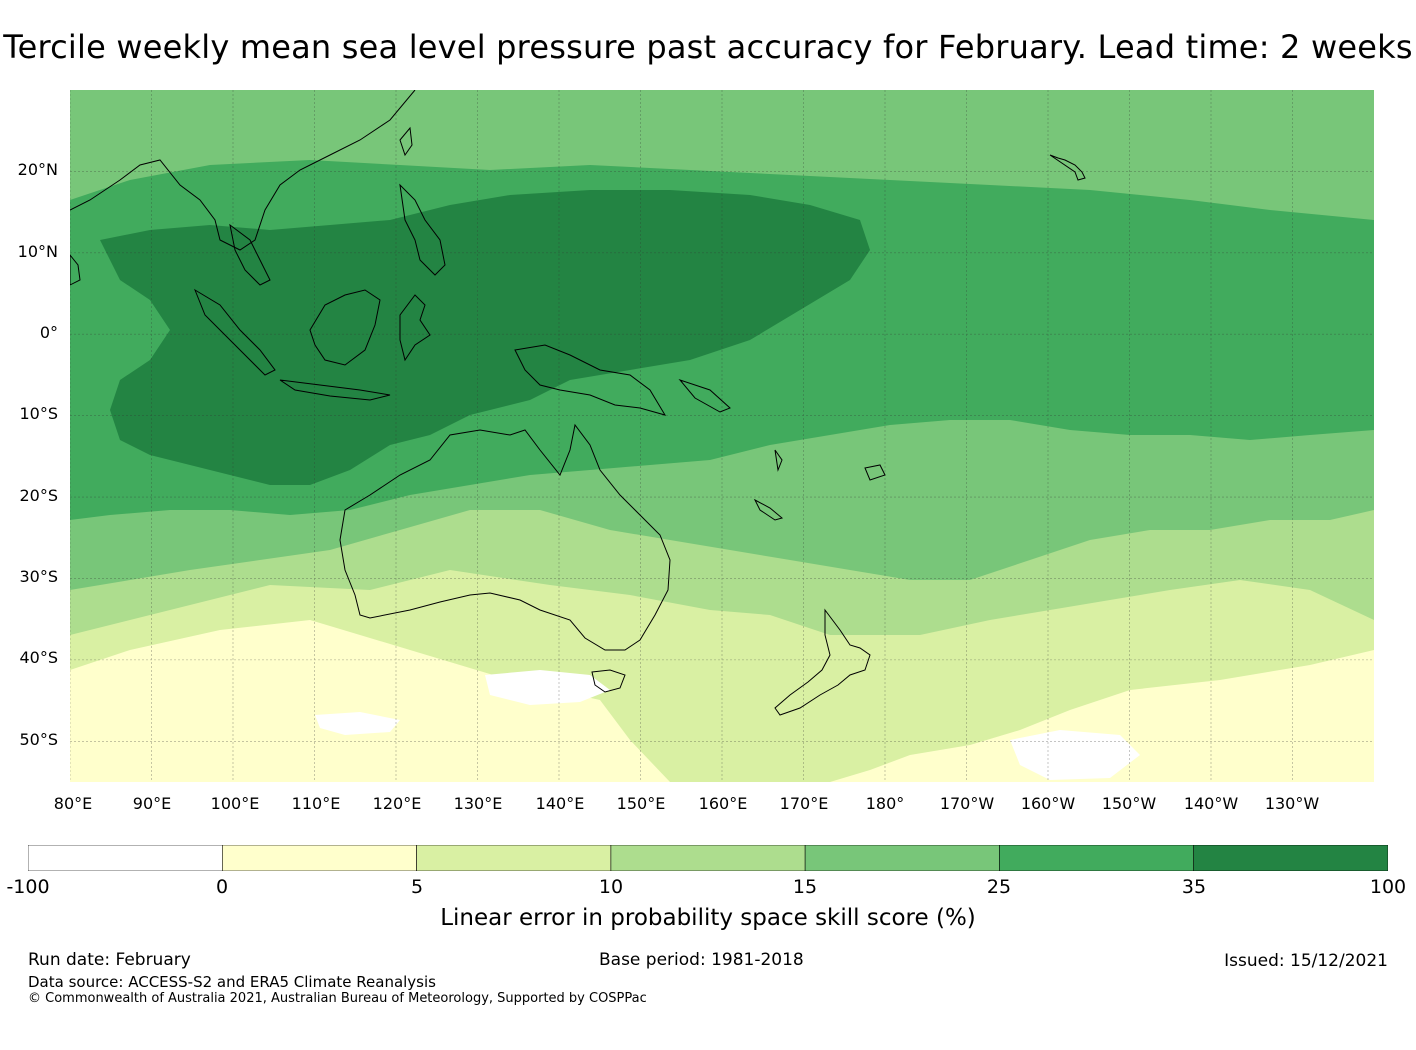  I want to click on colorbar-tick: 100, so click(1388, 887).